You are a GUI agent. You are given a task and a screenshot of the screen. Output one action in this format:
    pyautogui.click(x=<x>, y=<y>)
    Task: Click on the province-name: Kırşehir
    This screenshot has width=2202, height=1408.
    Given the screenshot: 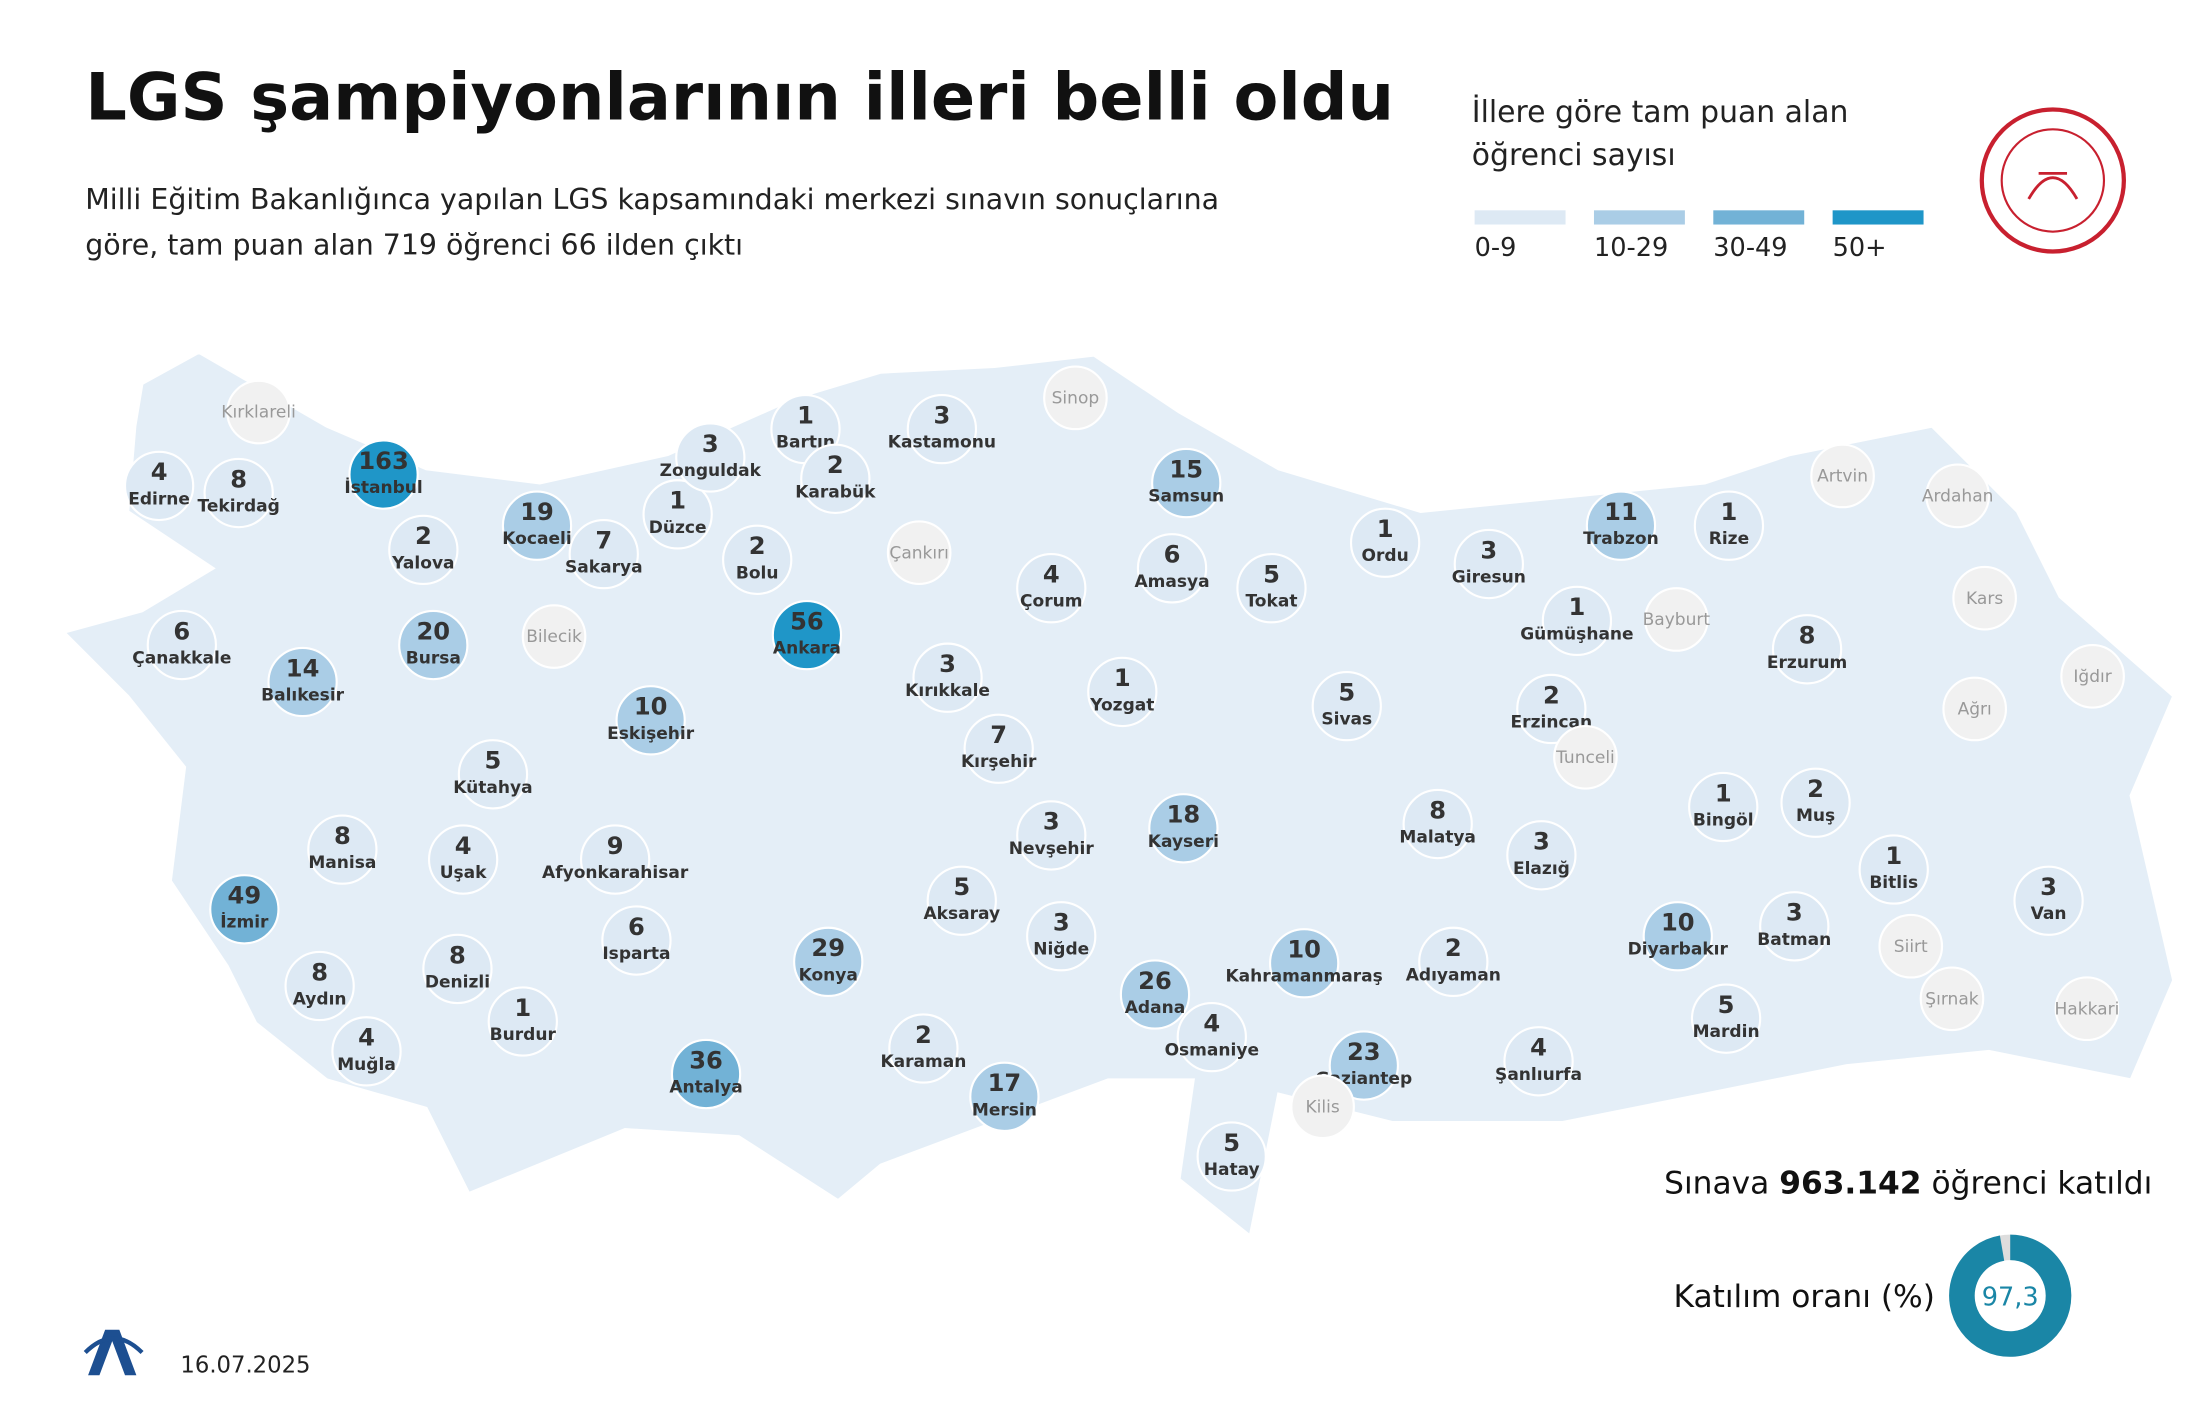 What is the action you would take?
    pyautogui.click(x=999, y=762)
    